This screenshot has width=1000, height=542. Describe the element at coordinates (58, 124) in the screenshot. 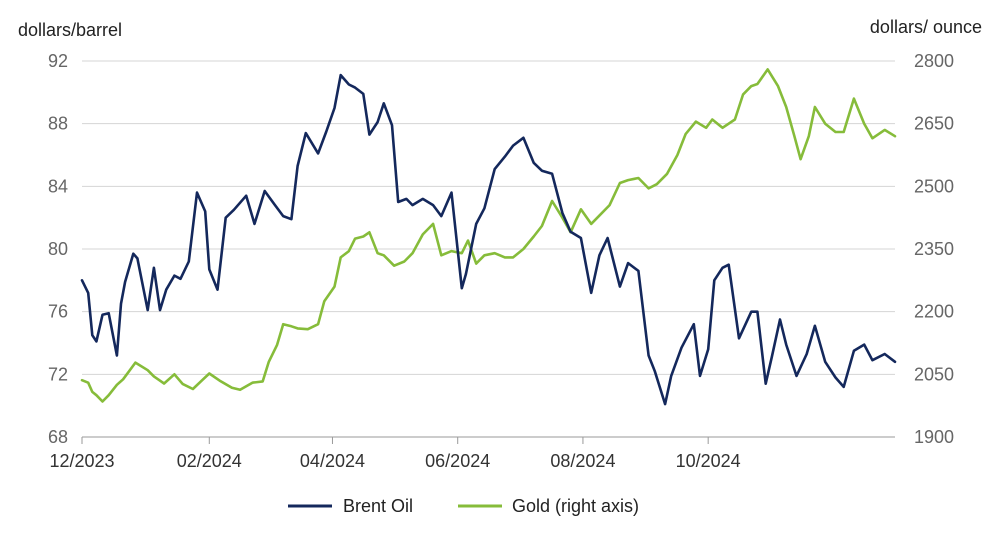

I see `left-axis-tick-label: 88` at that location.